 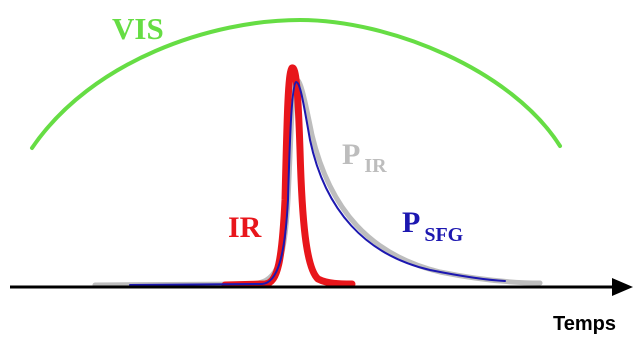 What do you see at coordinates (288, 176) in the screenshot?
I see `ir-curve` at bounding box center [288, 176].